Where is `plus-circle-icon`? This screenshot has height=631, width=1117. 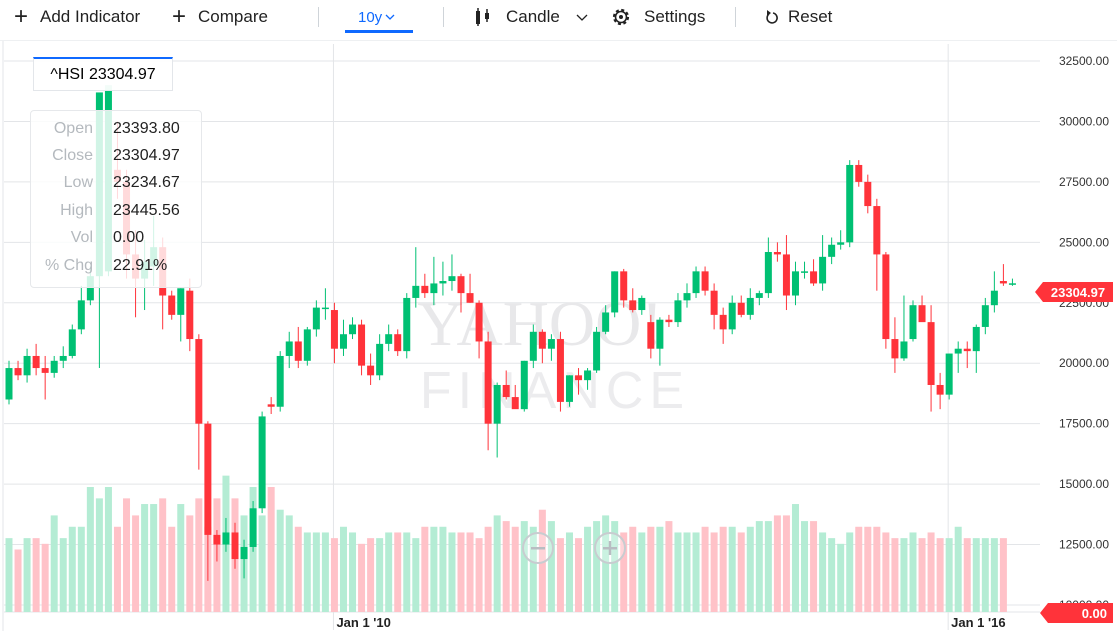 plus-circle-icon is located at coordinates (610, 548).